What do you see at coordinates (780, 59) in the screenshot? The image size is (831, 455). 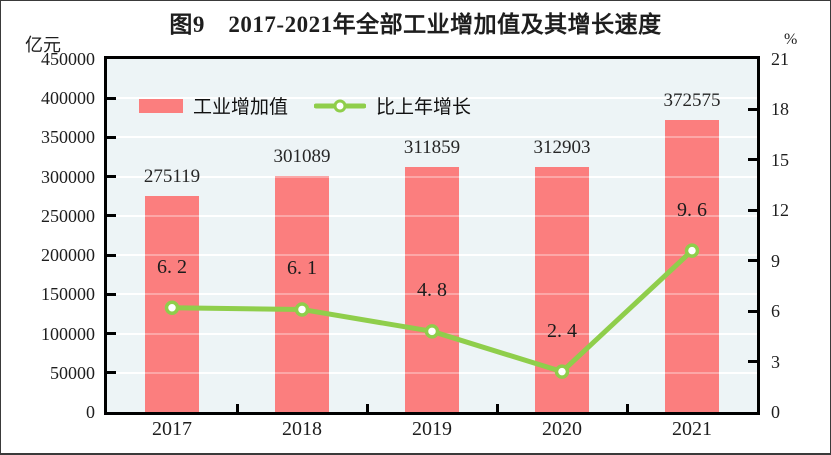 I see `right-axis-tick-label: 21` at bounding box center [780, 59].